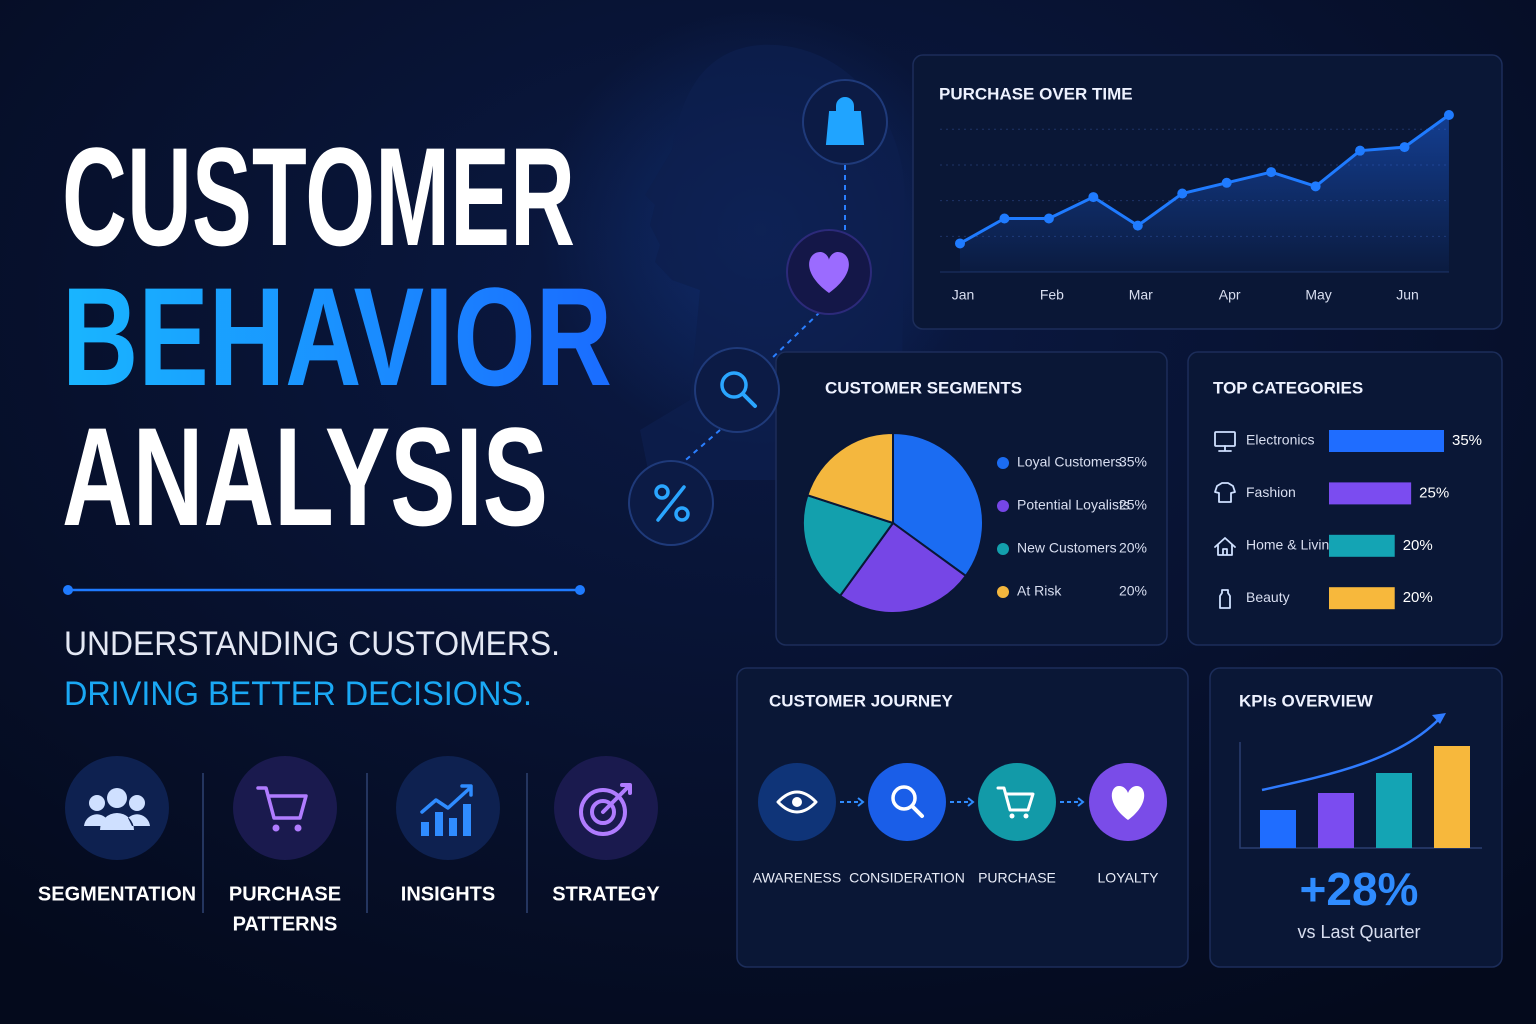  What do you see at coordinates (1230, 295) in the screenshot?
I see `x-tick-label: Apr` at bounding box center [1230, 295].